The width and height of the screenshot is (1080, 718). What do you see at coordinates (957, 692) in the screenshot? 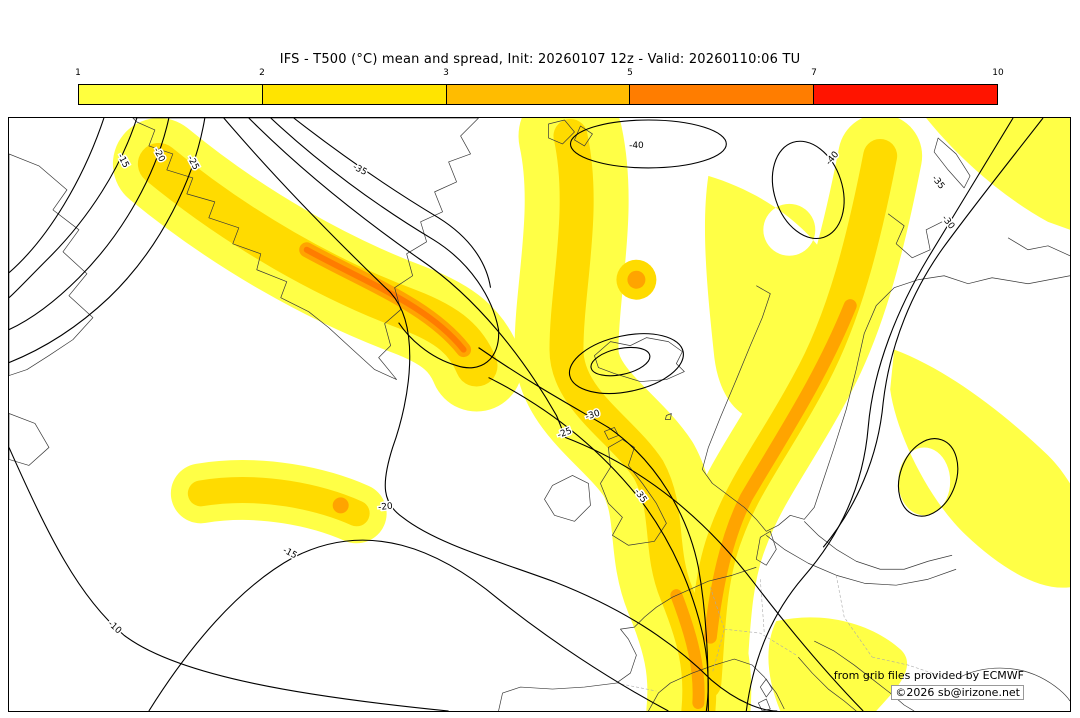
I see `attribution-copyright: ©2026 sb@irizone.net` at bounding box center [957, 692].